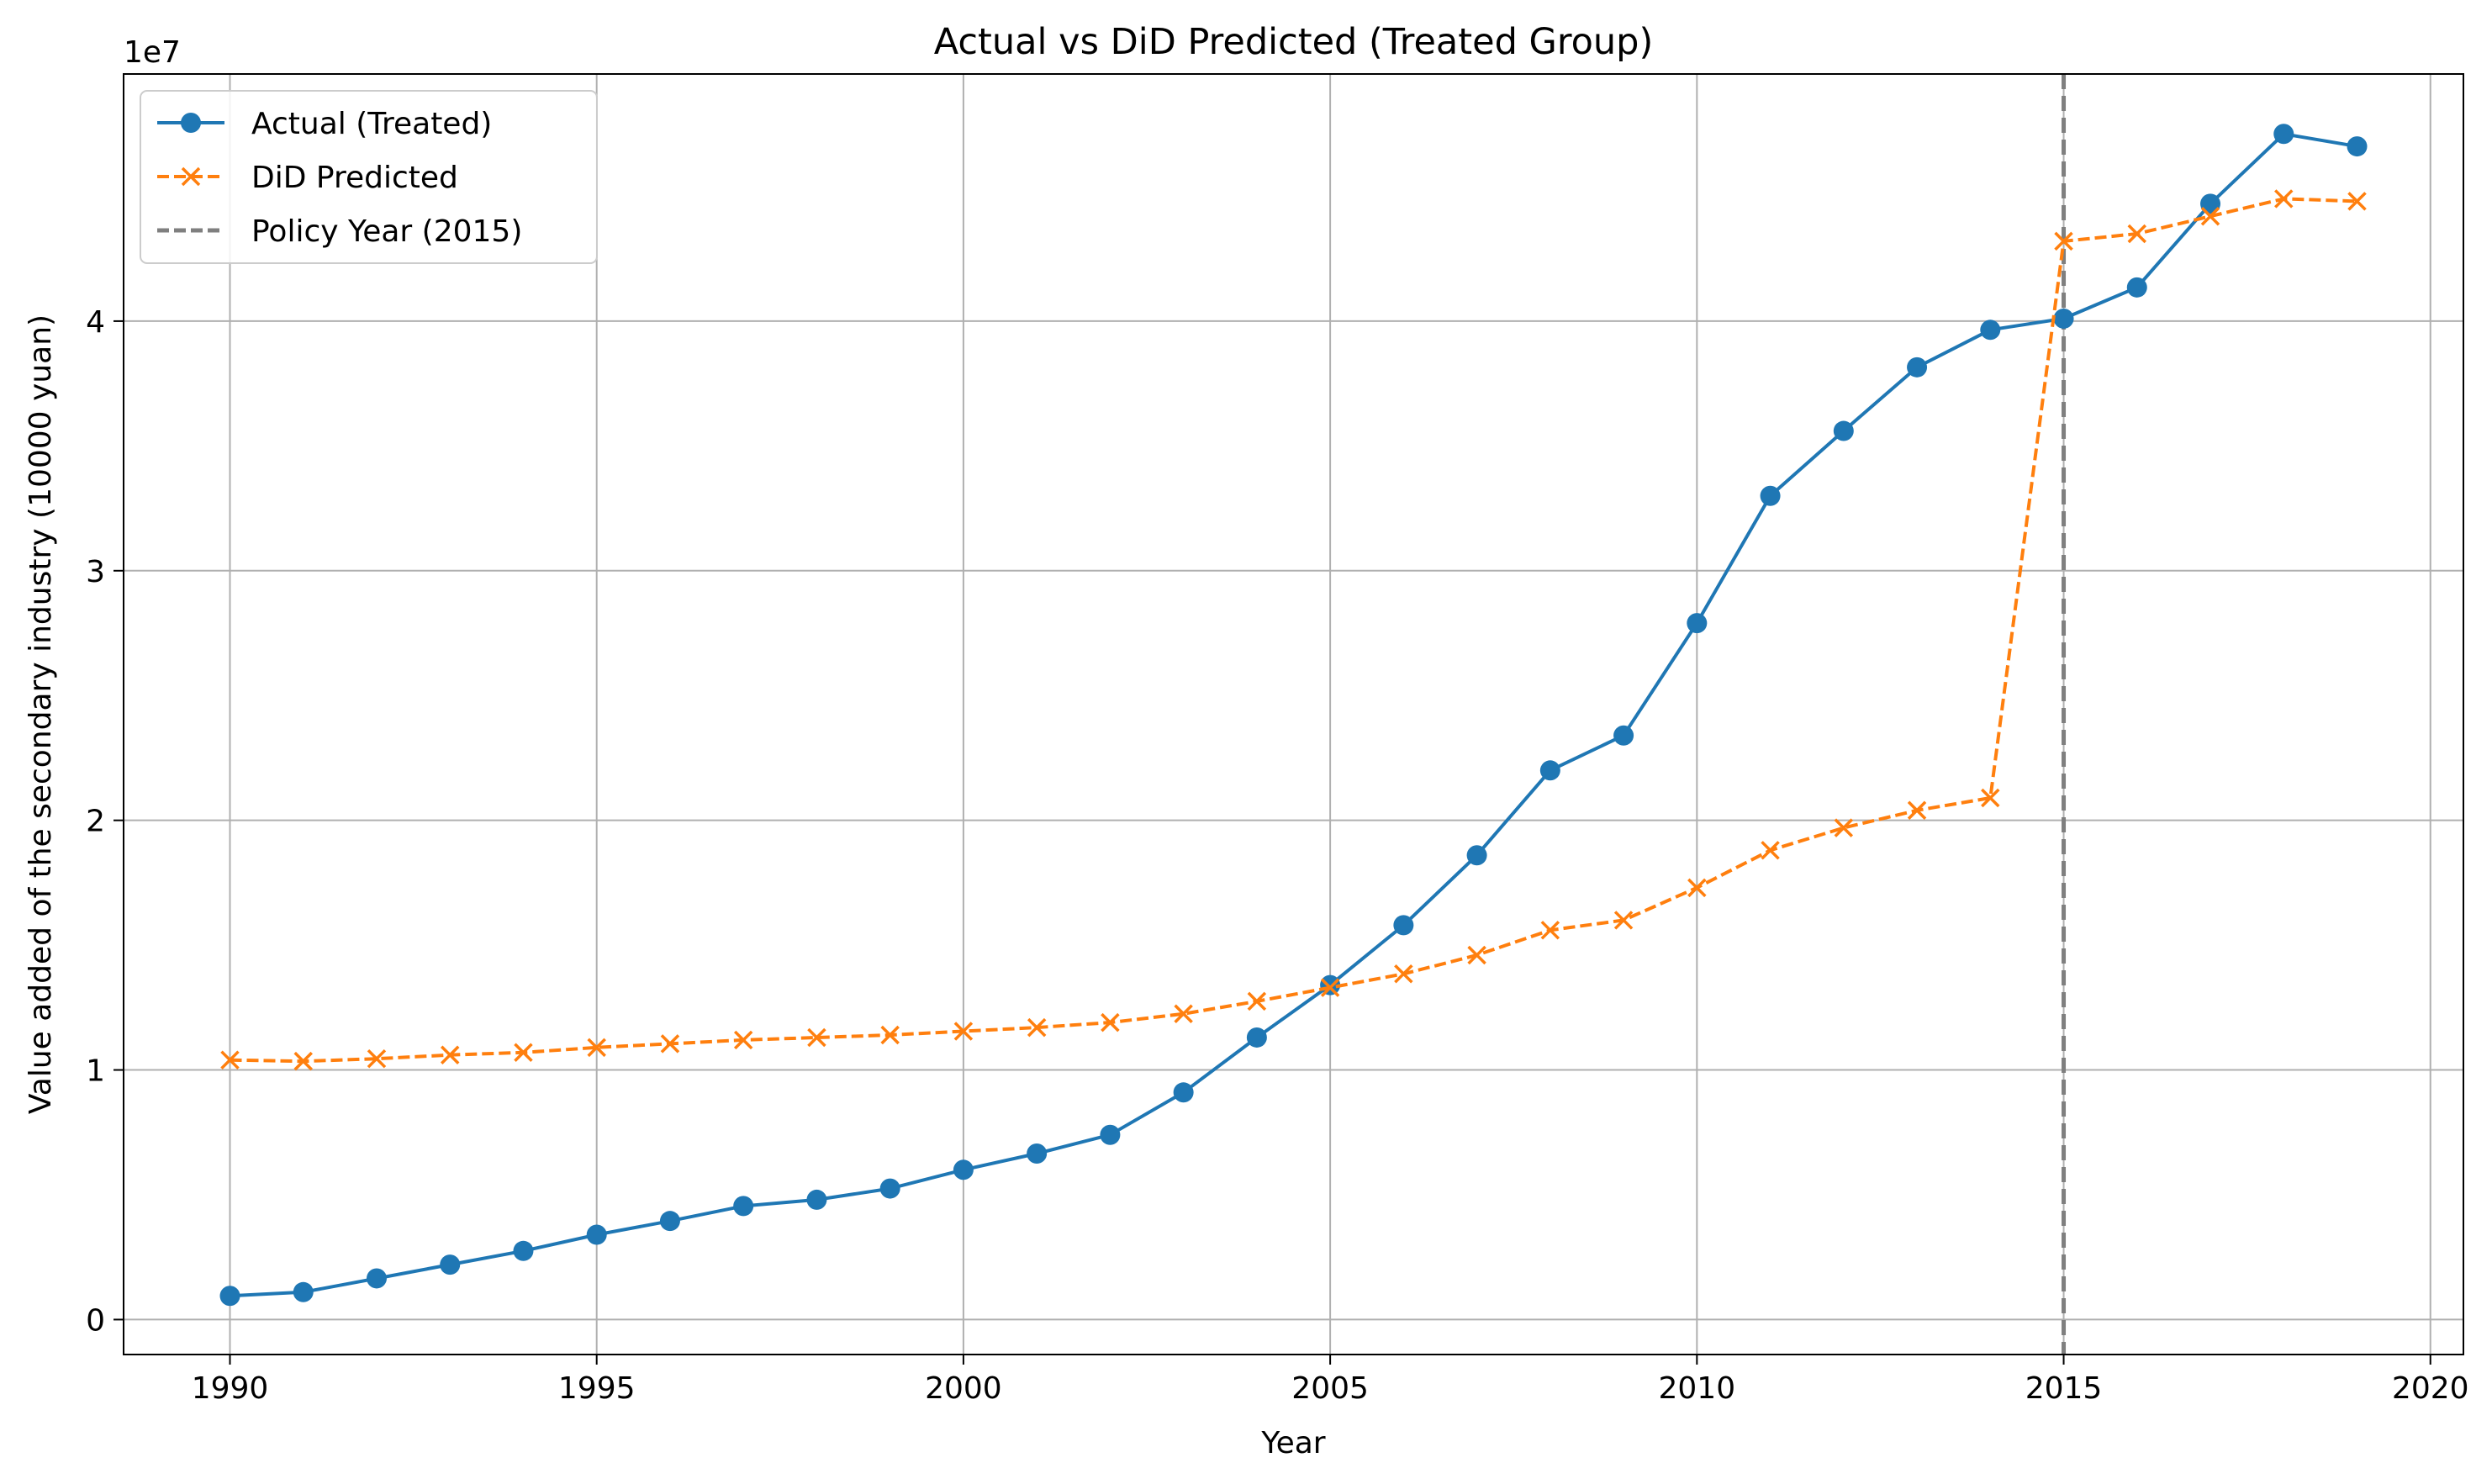 This screenshot has width=2492, height=1484. I want to click on y-tick-label: 4, so click(95, 322).